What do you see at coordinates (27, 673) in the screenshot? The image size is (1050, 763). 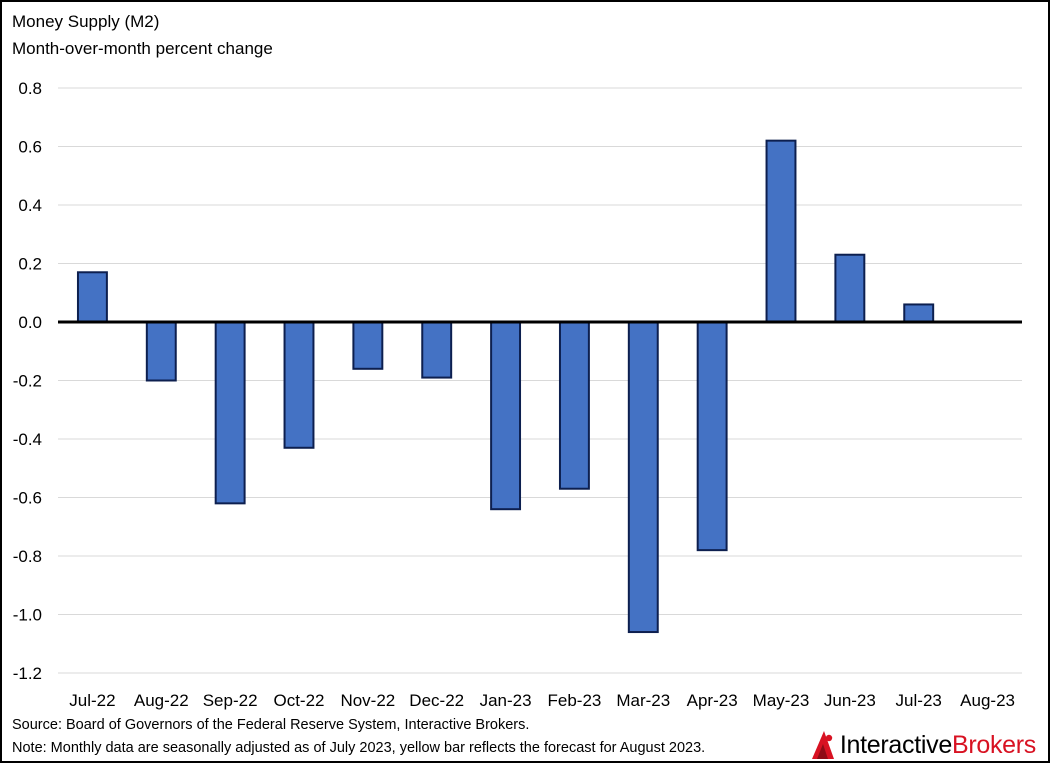 I see `y-tick-label: -1.2` at bounding box center [27, 673].